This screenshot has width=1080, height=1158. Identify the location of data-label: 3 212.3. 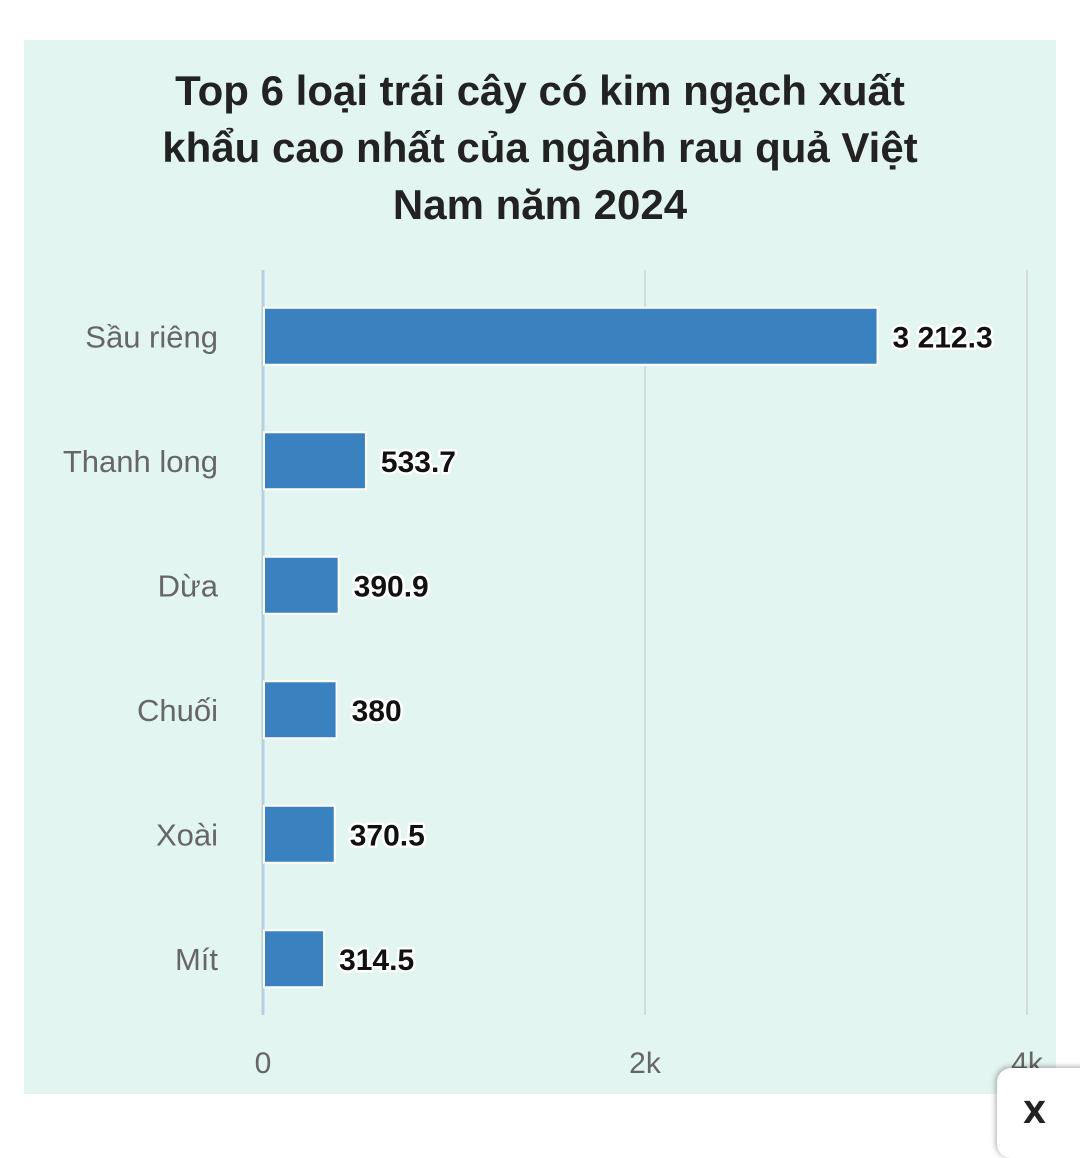
(943, 337).